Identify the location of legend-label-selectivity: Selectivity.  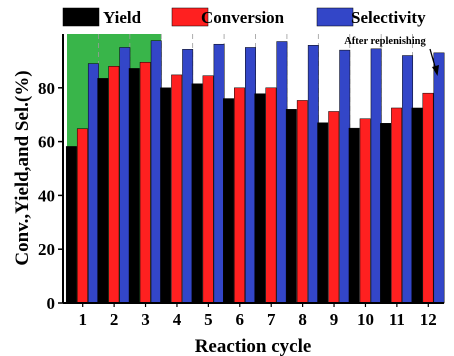
(388, 17).